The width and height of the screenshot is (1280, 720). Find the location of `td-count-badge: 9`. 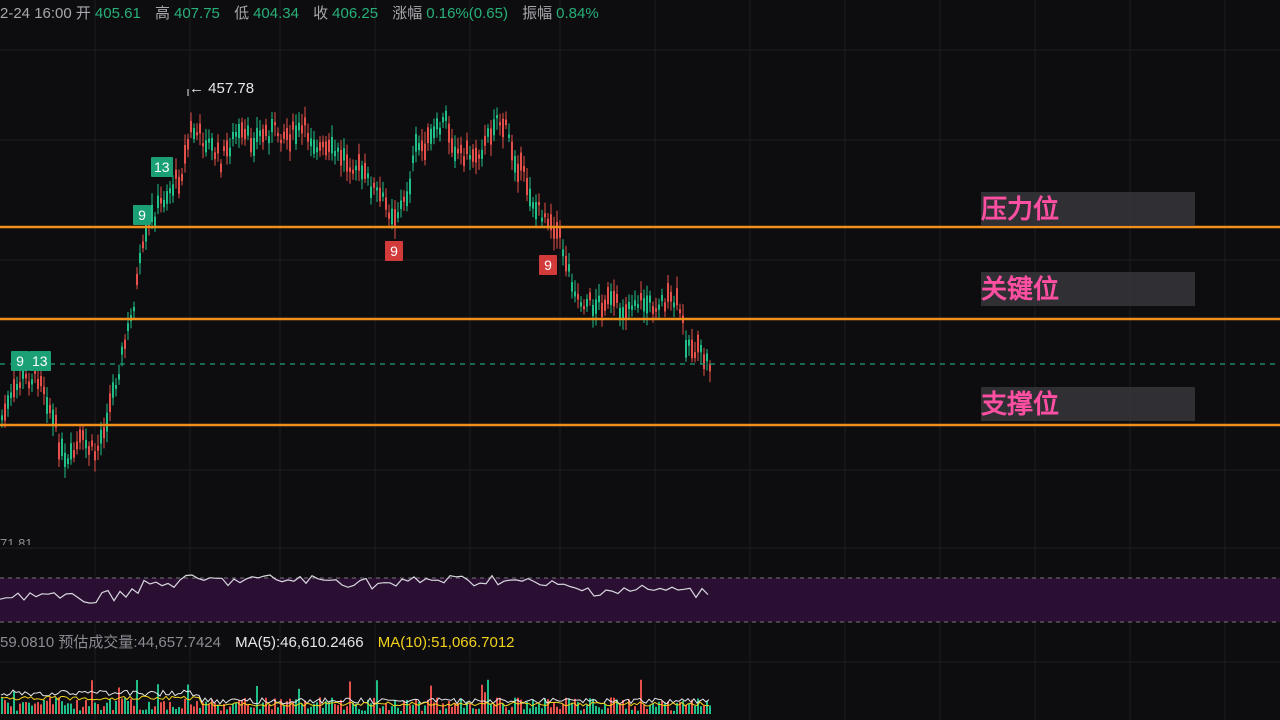

td-count-badge: 9 is located at coordinates (142, 215).